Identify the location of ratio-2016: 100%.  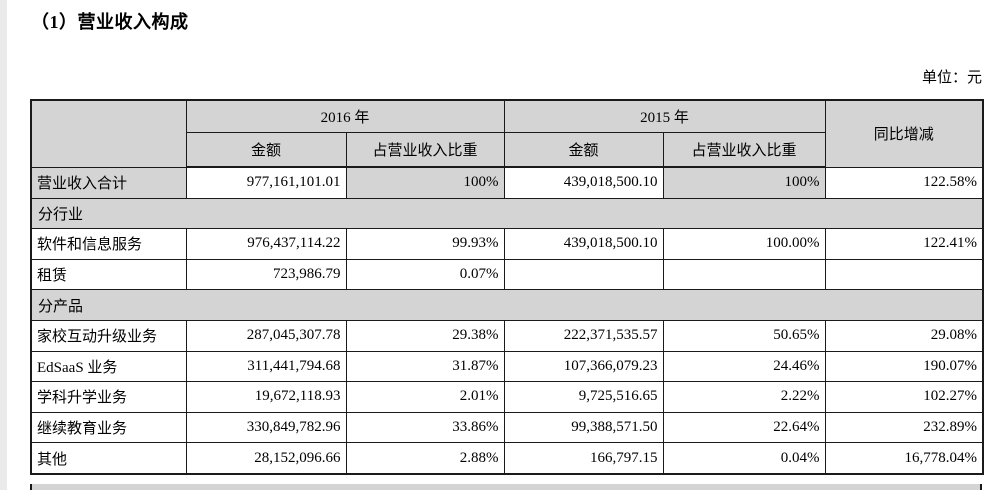
(425, 182).